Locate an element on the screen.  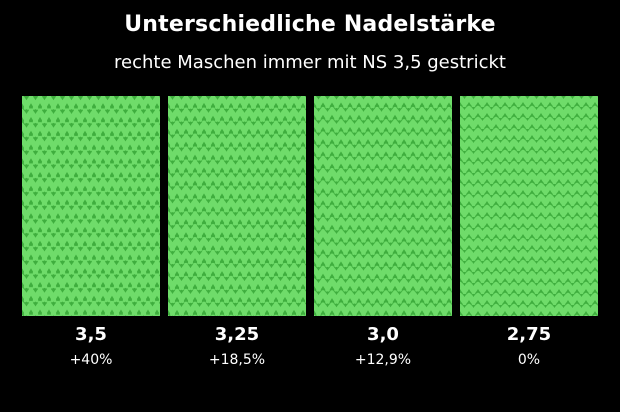
percent-diff-1: +40% is located at coordinates (91, 360).